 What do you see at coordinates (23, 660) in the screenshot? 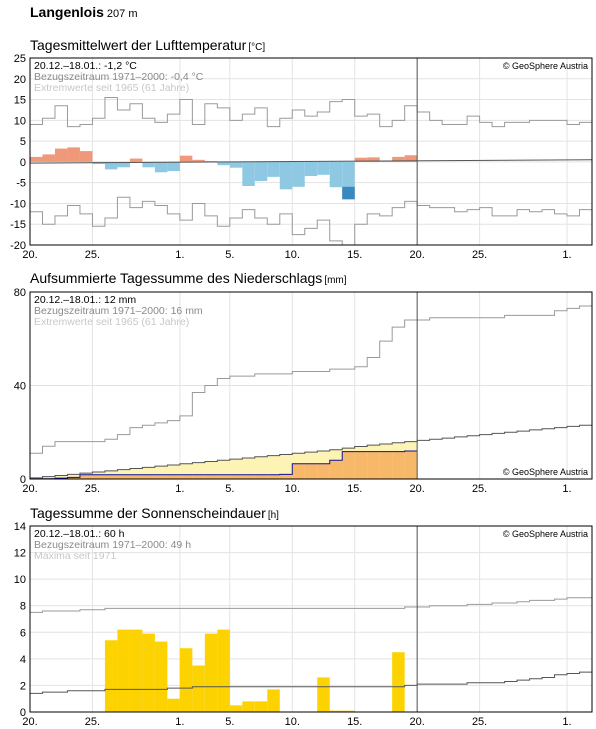
I see `y-tick-label: 4` at bounding box center [23, 660].